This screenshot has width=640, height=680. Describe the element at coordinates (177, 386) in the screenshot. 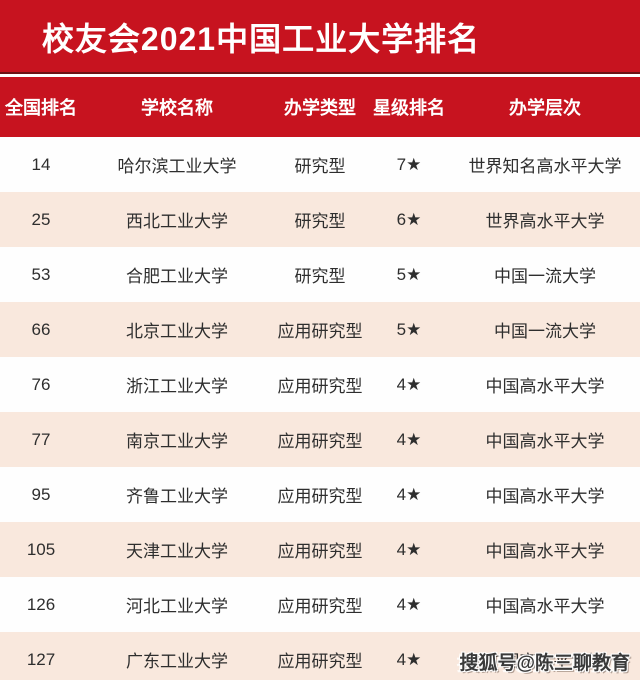

I see `cell-name: 浙江工业大学` at that location.